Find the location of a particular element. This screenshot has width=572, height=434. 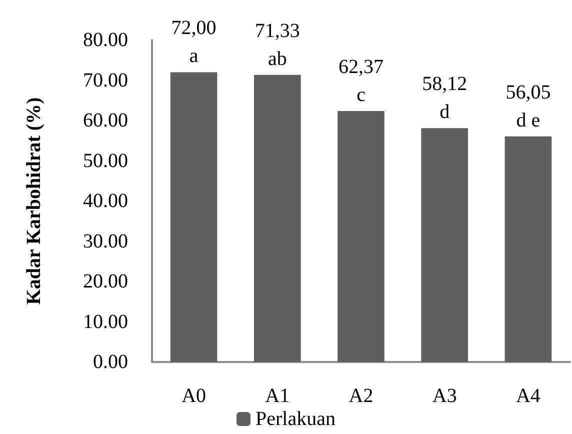

y-tick-label: 10.00 is located at coordinates (105, 321).